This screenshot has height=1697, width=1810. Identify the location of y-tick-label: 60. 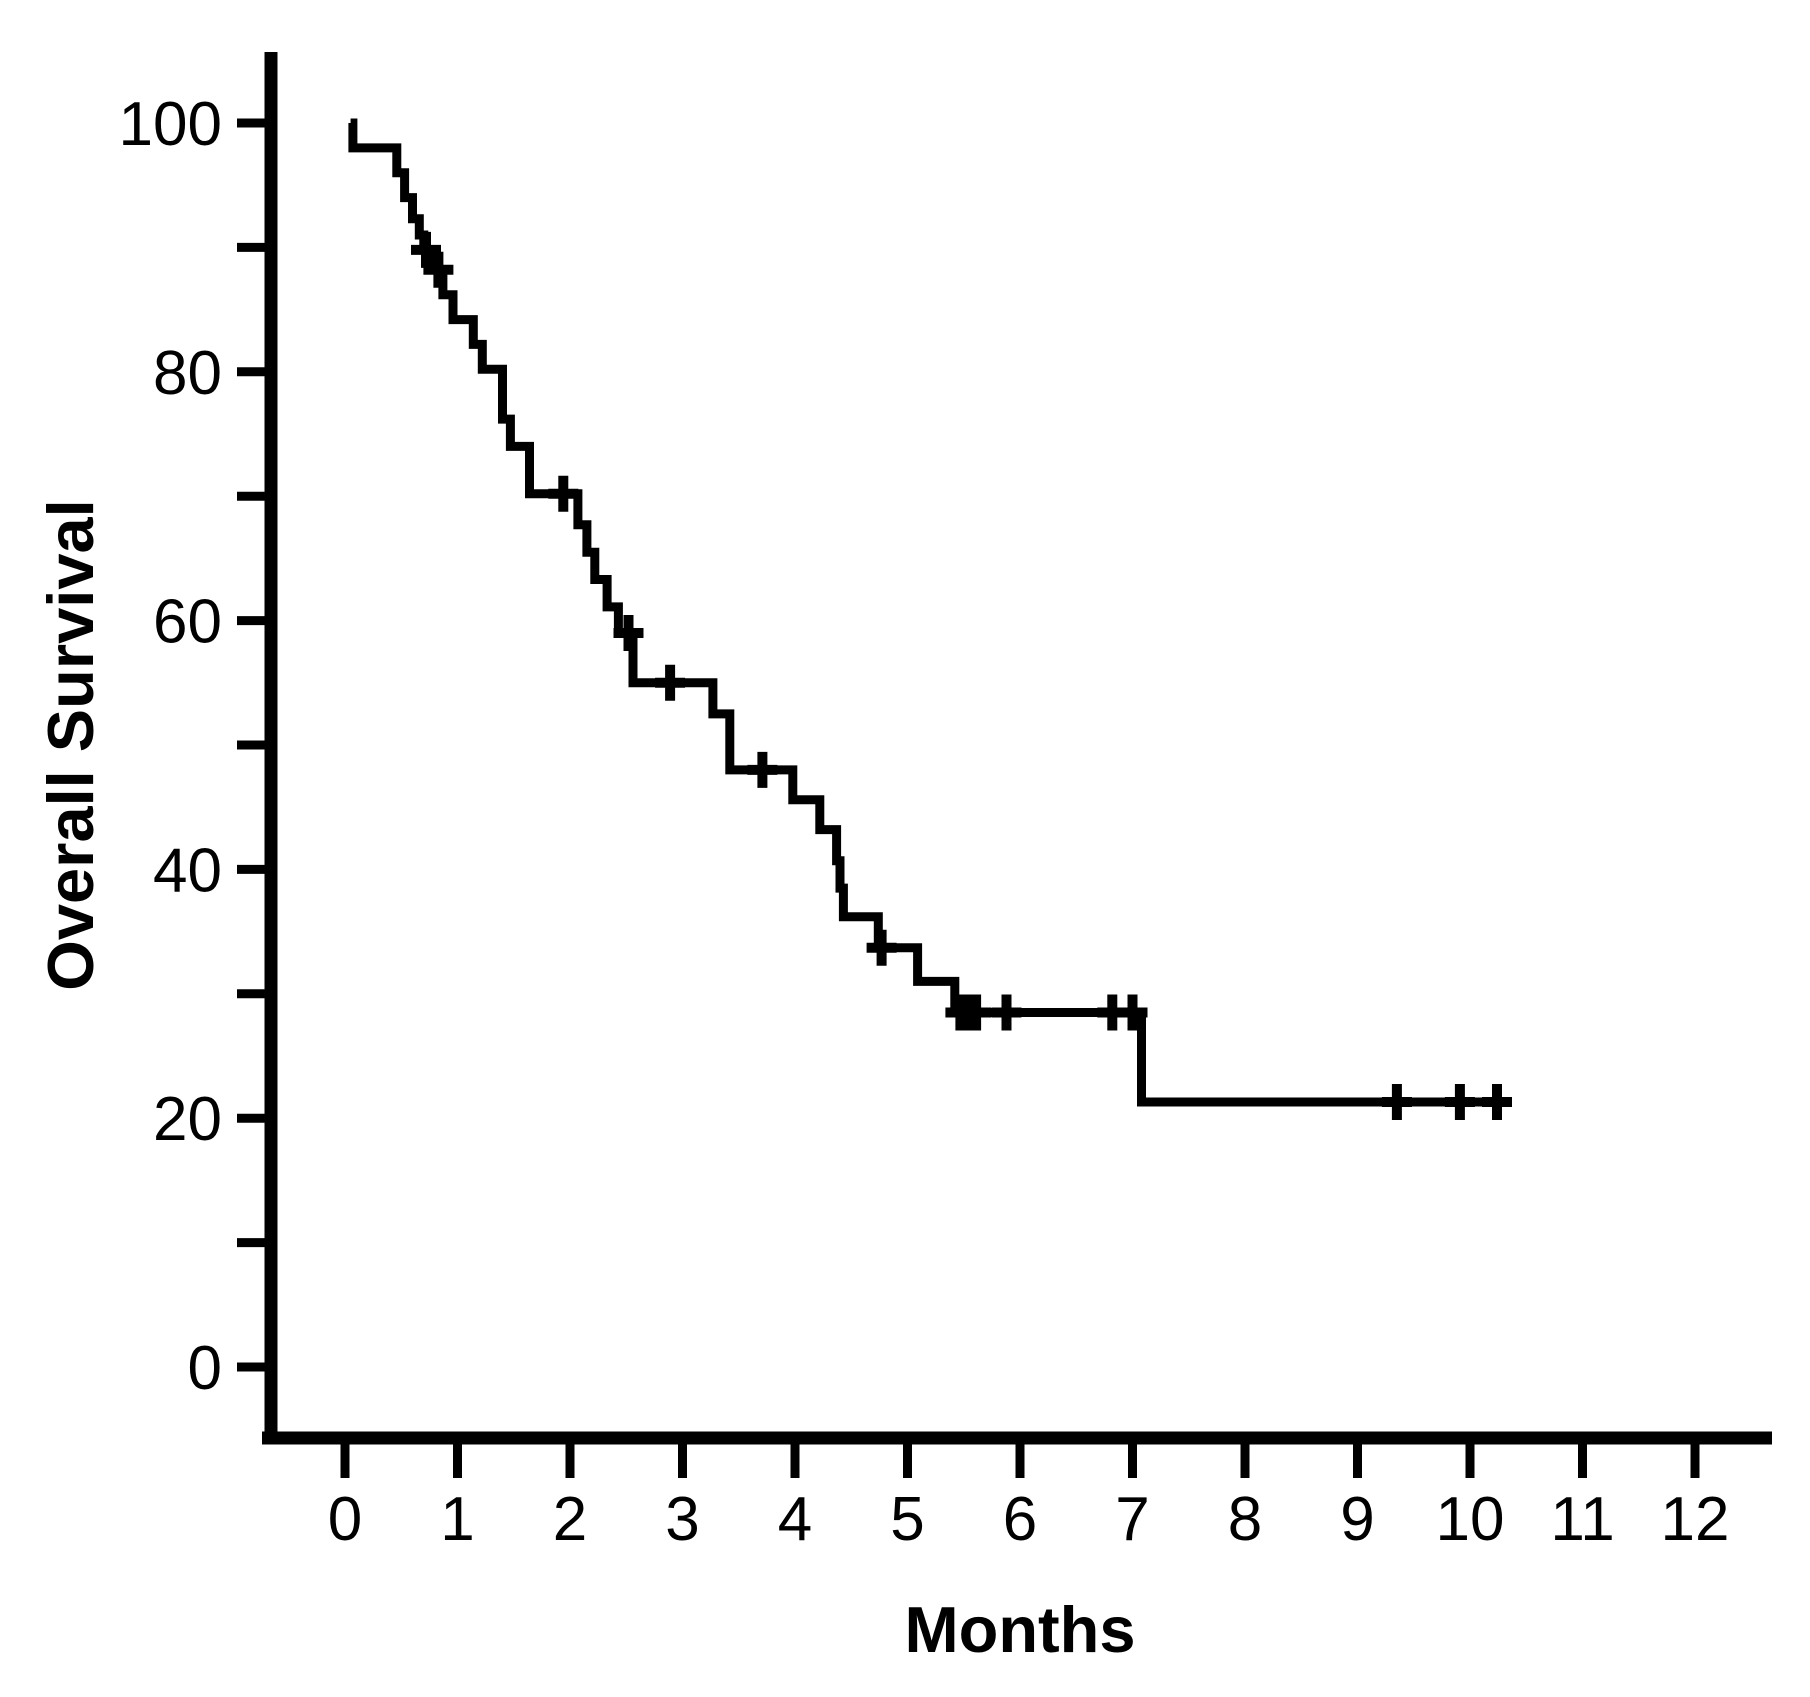
(187, 622).